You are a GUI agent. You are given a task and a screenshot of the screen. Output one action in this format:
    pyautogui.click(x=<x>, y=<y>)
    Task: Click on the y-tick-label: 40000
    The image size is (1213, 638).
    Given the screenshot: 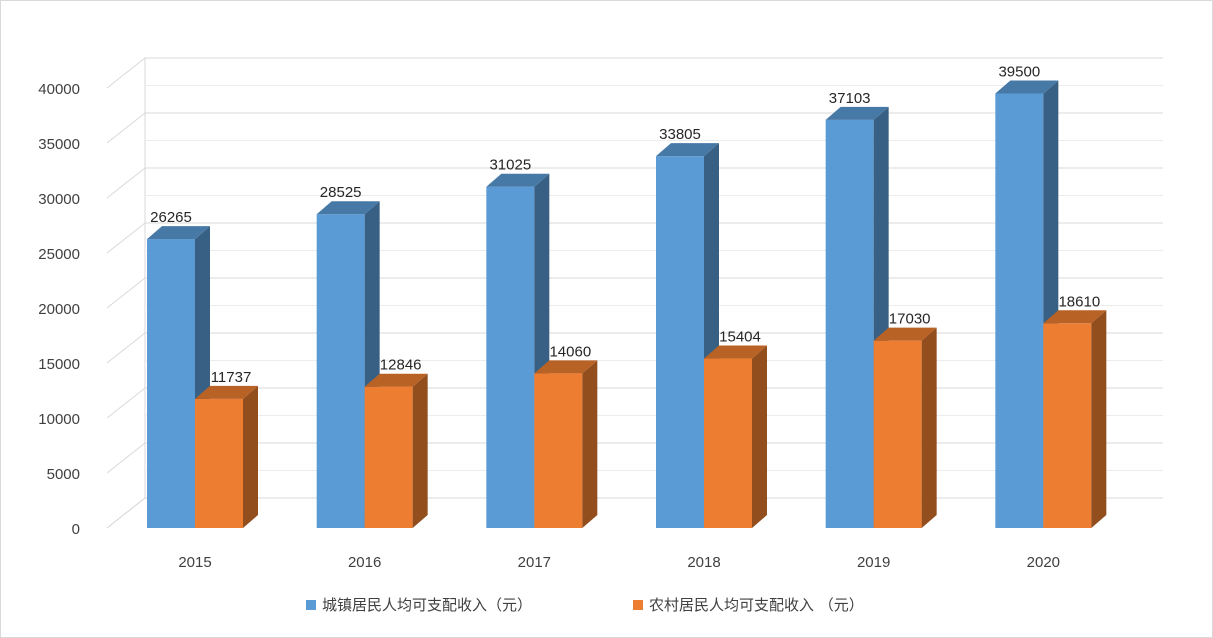 What is the action you would take?
    pyautogui.click(x=59, y=89)
    